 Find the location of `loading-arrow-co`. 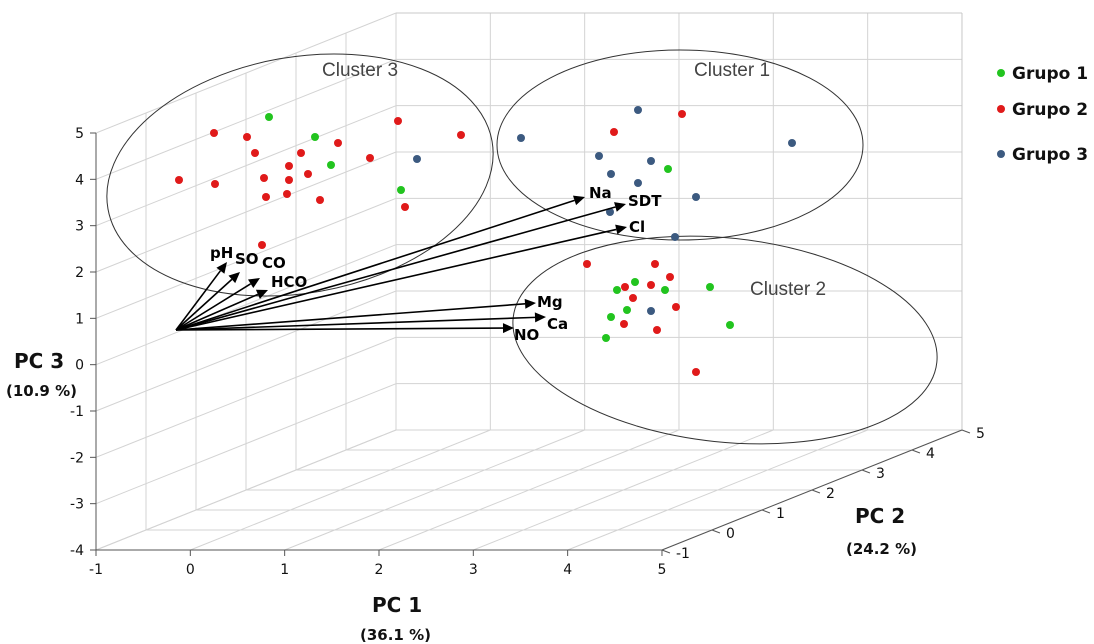

loading-arrow-co is located at coordinates (213, 307).